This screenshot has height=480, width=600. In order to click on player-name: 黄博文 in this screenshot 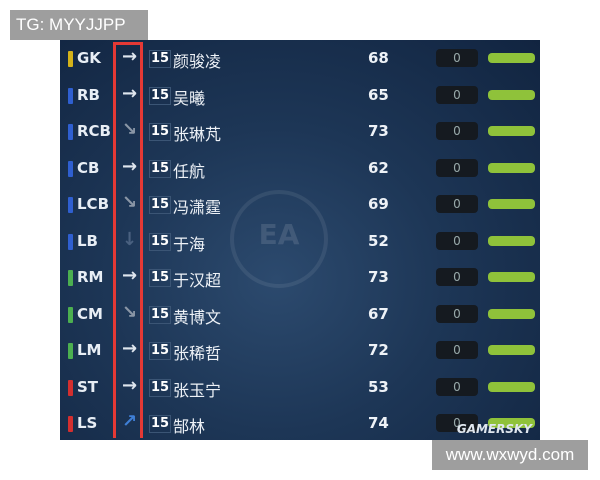, I will do `click(197, 317)`.